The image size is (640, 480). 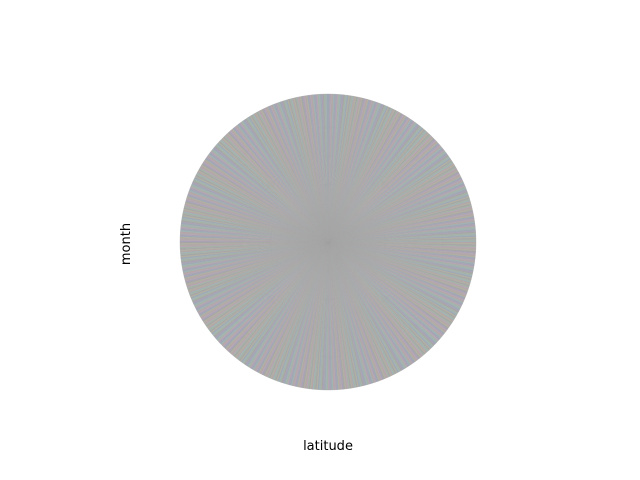 What do you see at coordinates (328, 446) in the screenshot?
I see `x-axis-label: latitude` at bounding box center [328, 446].